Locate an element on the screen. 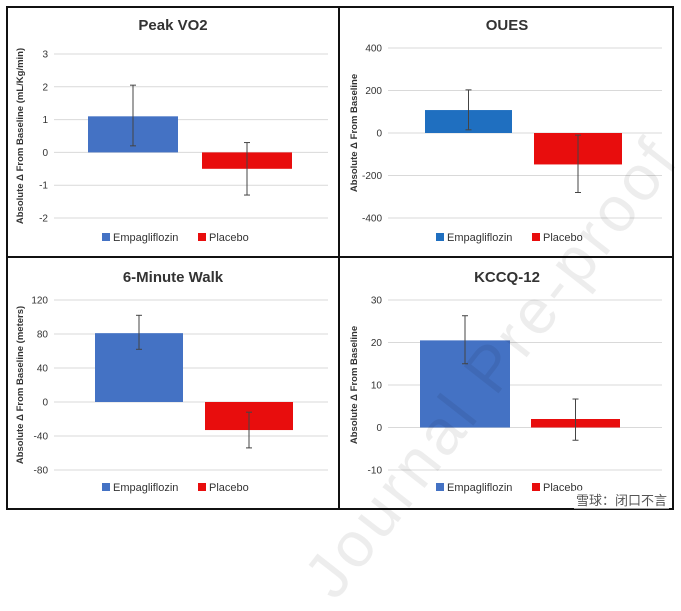 The width and height of the screenshot is (681, 611). chart-title: OUES is located at coordinates (507, 25).